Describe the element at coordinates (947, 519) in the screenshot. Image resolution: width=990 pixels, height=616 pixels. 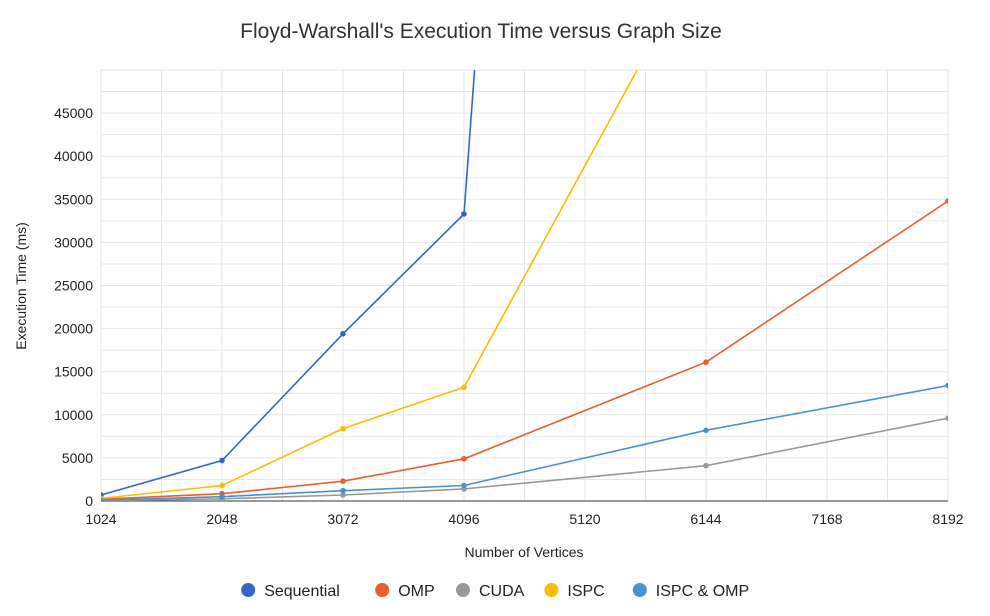
I see `x-tick-label: 8192` at that location.